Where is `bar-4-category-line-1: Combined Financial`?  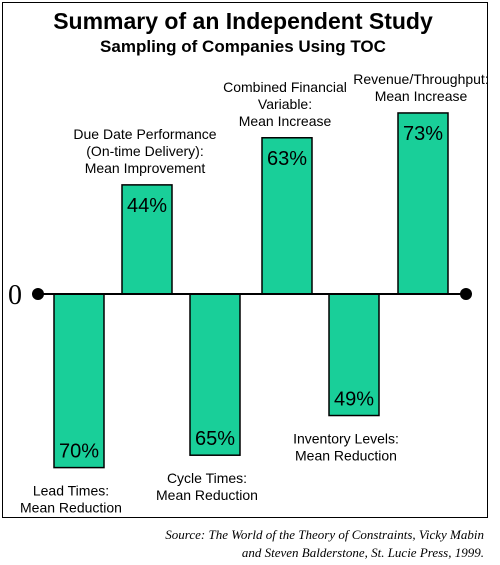 bar-4-category-line-1: Combined Financial is located at coordinates (285, 87).